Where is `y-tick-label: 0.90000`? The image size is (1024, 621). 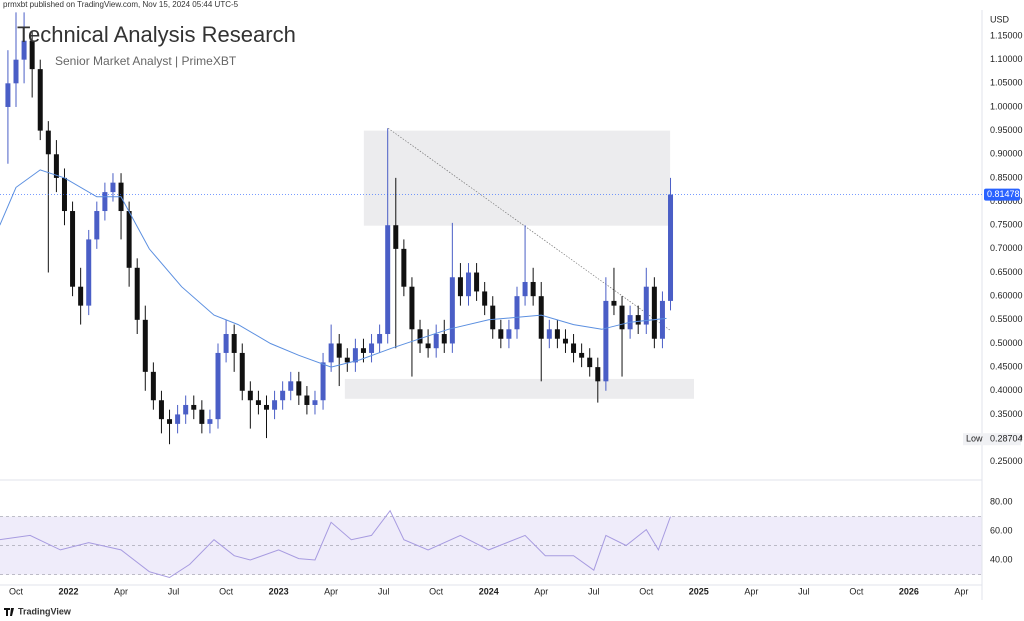 y-tick-label: 0.90000 is located at coordinates (1006, 154).